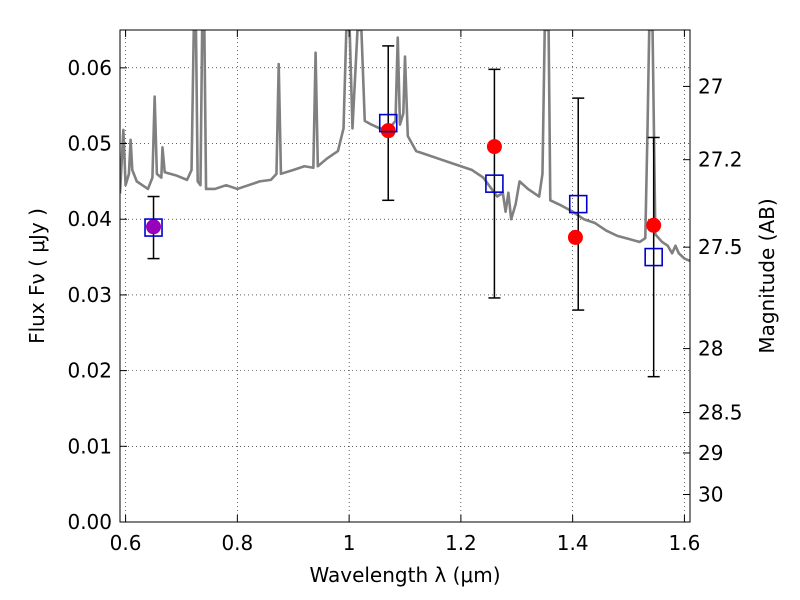 The width and height of the screenshot is (800, 600). What do you see at coordinates (720, 160) in the screenshot?
I see `mag-tick-label: 27.2` at bounding box center [720, 160].